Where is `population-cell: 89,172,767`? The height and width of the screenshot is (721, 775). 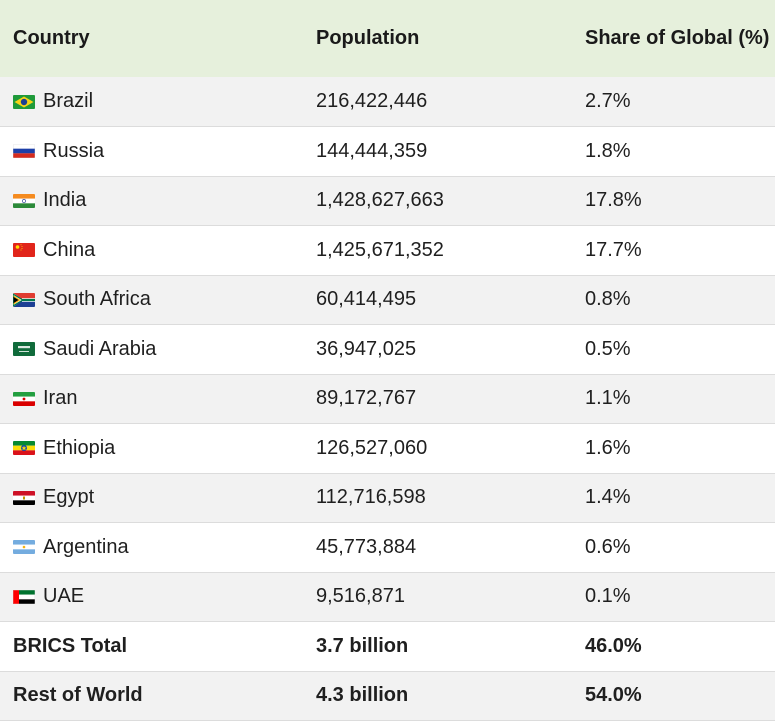 population-cell: 89,172,767 is located at coordinates (366, 398).